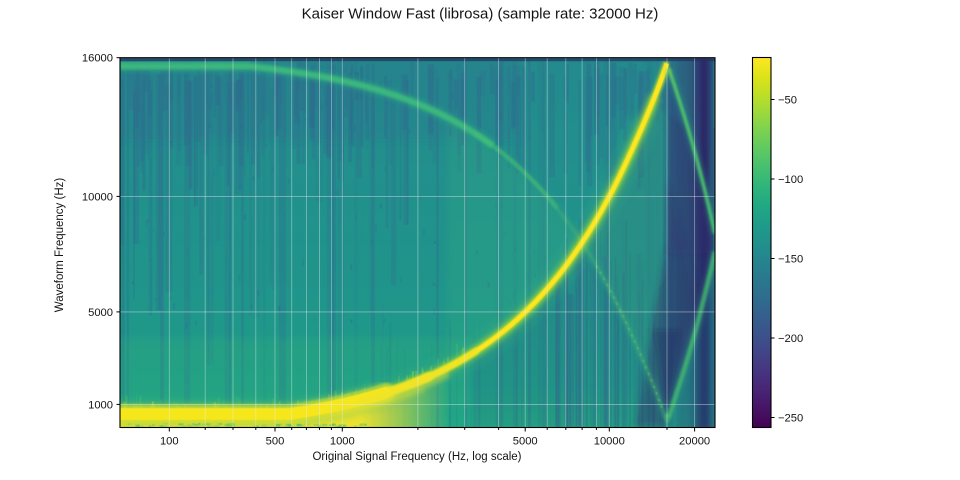 The height and width of the screenshot is (480, 960). I want to click on svg-text: −100, so click(790, 180).